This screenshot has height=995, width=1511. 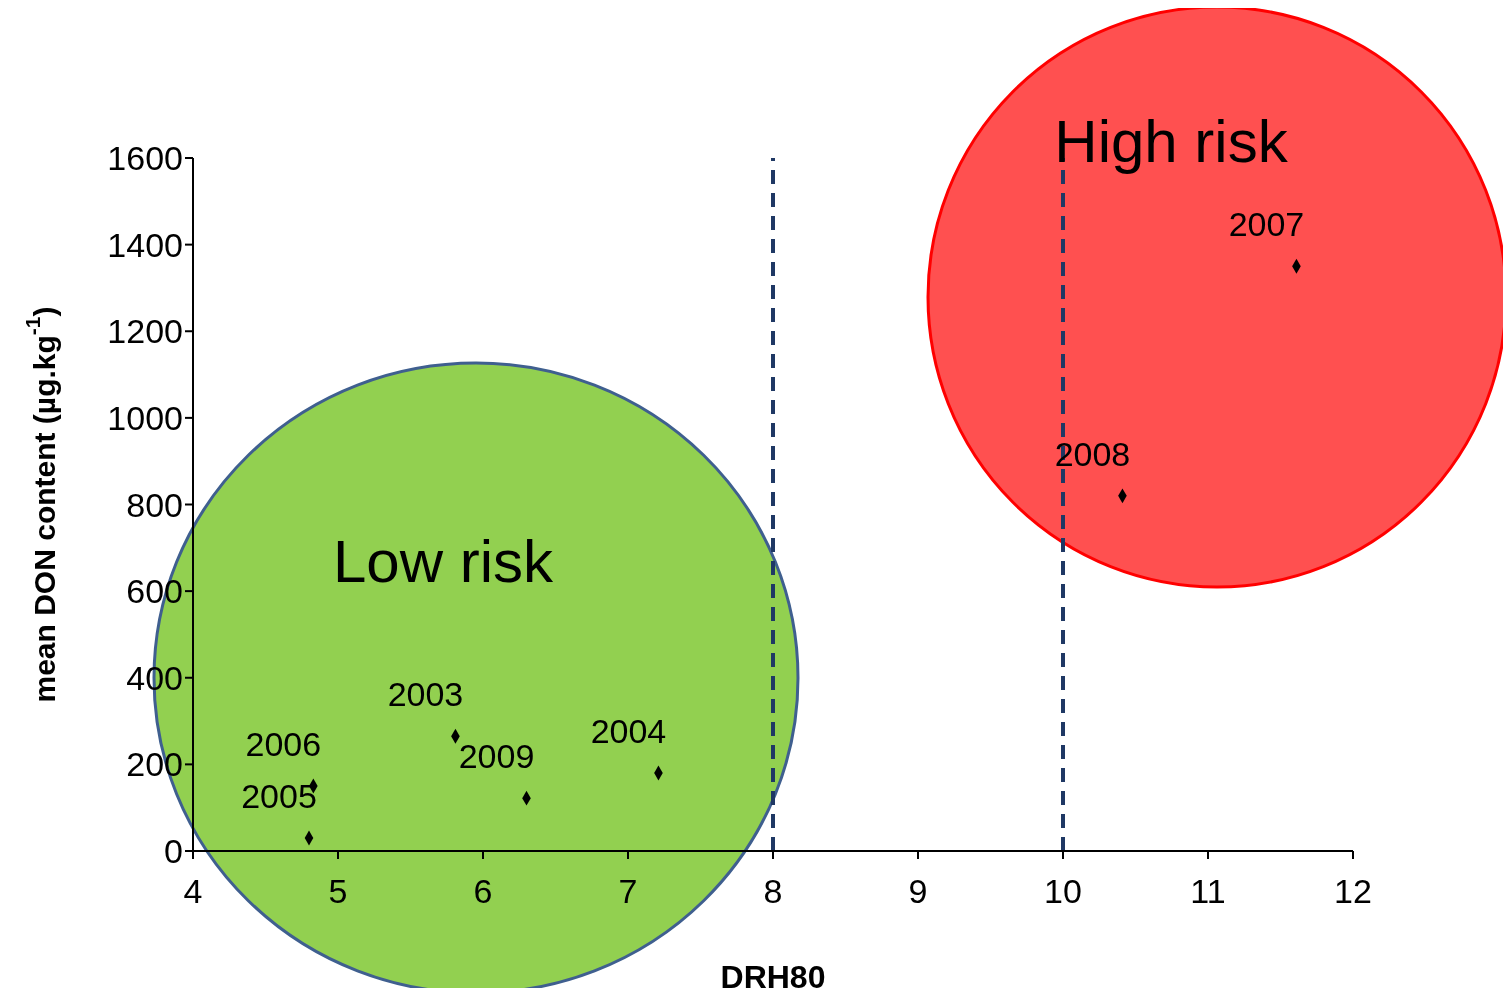 I want to click on x-tick-label: 9, so click(x=918, y=891).